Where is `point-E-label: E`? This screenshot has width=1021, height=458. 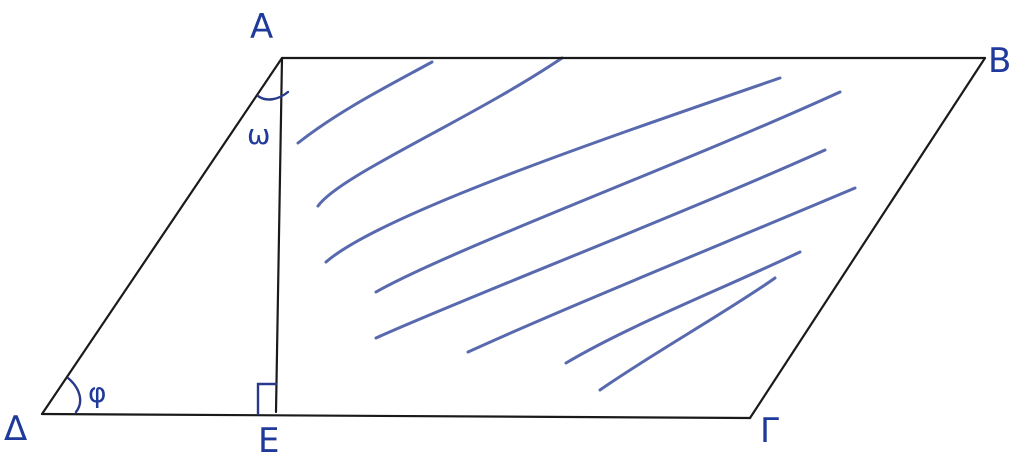 point-E-label: E is located at coordinates (268, 439).